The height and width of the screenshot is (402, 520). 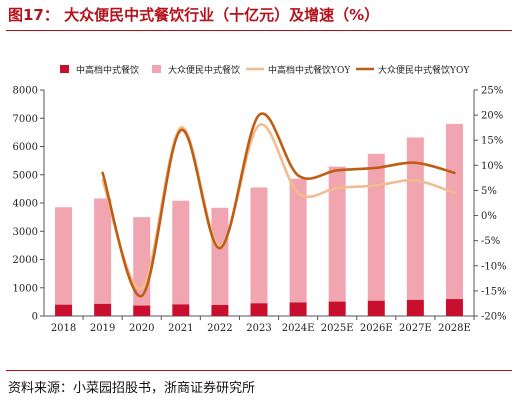 What do you see at coordinates (25, 204) in the screenshot?
I see `y-left-tick-label: 4000` at bounding box center [25, 204].